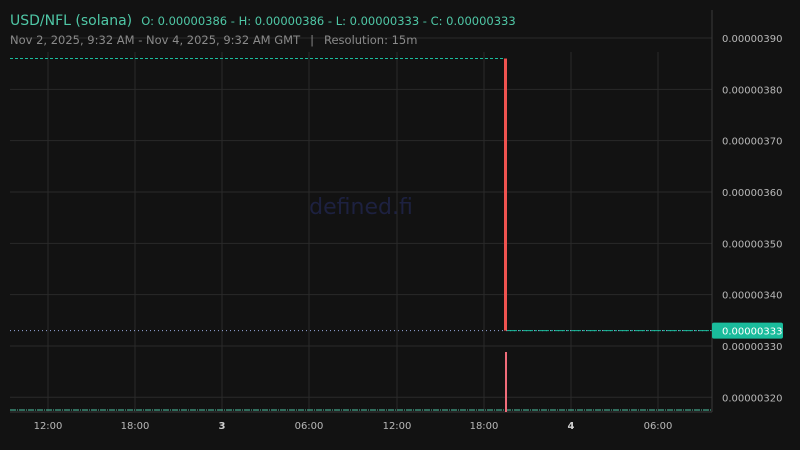 This screenshot has height=450, width=800. What do you see at coordinates (752, 244) in the screenshot?
I see `price-tick-label: 0.00000350` at bounding box center [752, 244].